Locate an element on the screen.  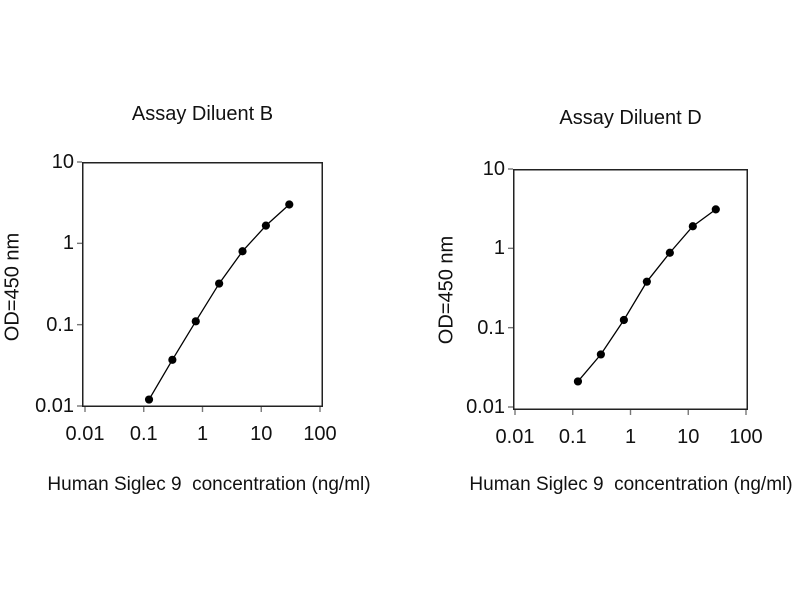
data-line is located at coordinates (219, 302).